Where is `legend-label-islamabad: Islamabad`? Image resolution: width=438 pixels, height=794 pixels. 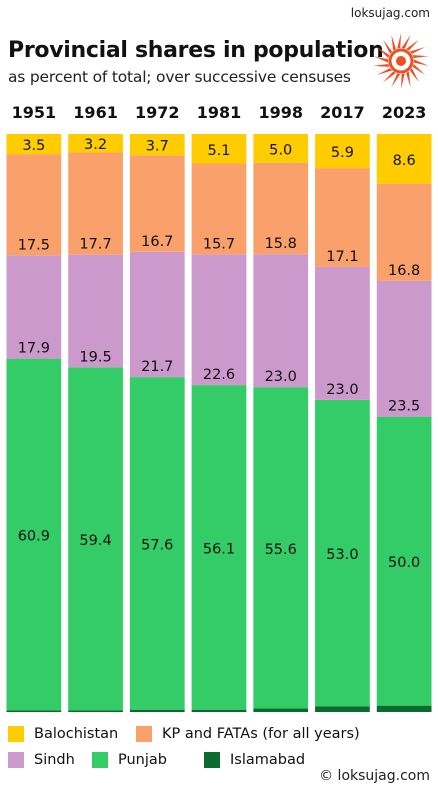 legend-label-islamabad: Islamabad is located at coordinates (268, 760).